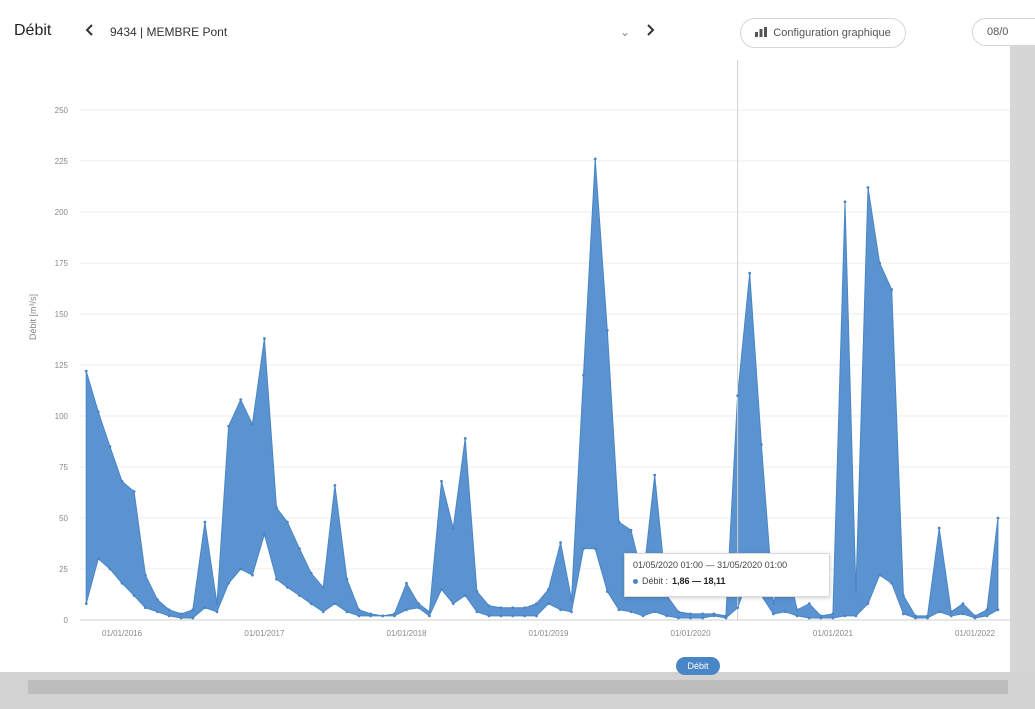  I want to click on tooltip-range: 01/05/2020 01:00 — 31/05/2020 01:00, so click(710, 565).